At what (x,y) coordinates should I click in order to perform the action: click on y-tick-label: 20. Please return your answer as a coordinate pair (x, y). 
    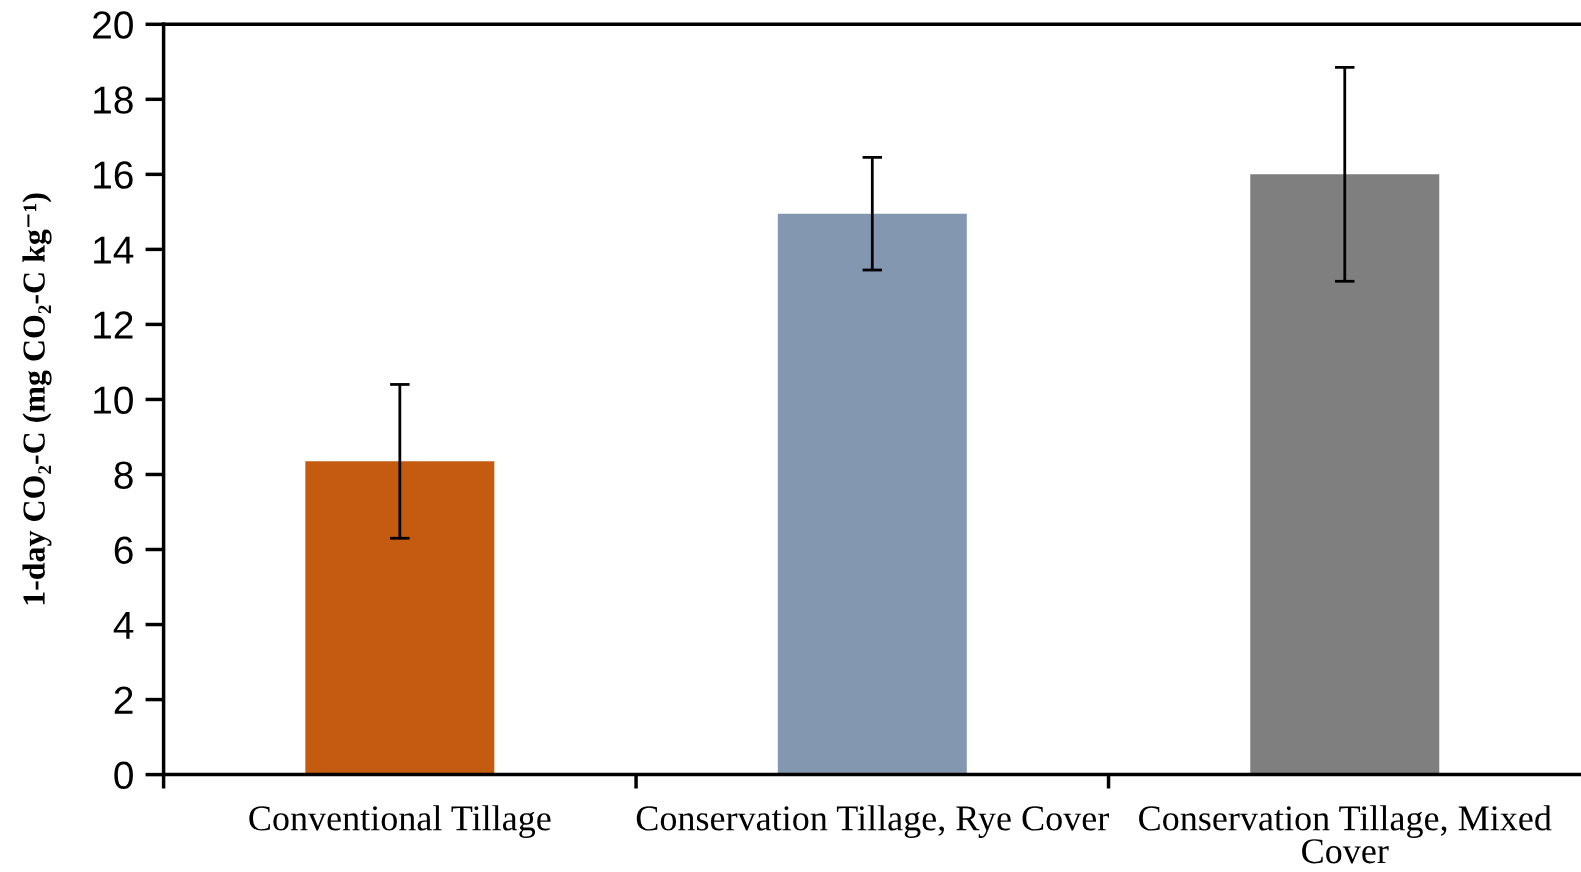
    Looking at the image, I should click on (113, 25).